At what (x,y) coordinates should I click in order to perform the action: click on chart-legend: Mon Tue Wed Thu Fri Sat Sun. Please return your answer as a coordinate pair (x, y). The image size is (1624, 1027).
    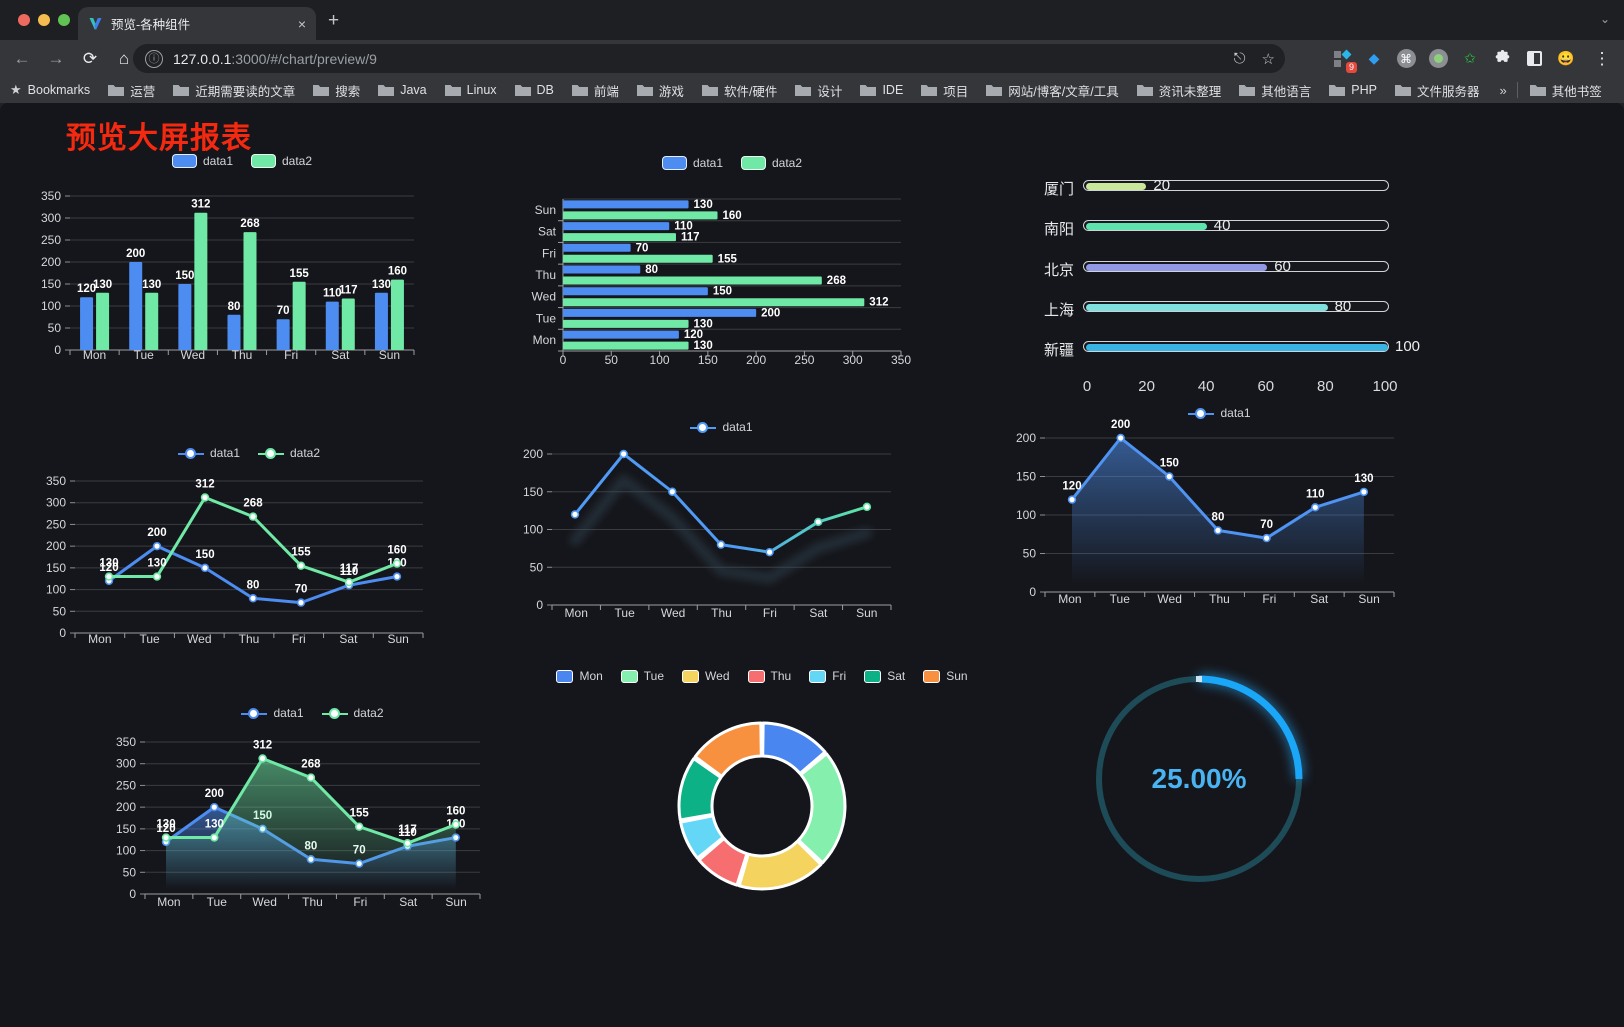
    Looking at the image, I should click on (762, 676).